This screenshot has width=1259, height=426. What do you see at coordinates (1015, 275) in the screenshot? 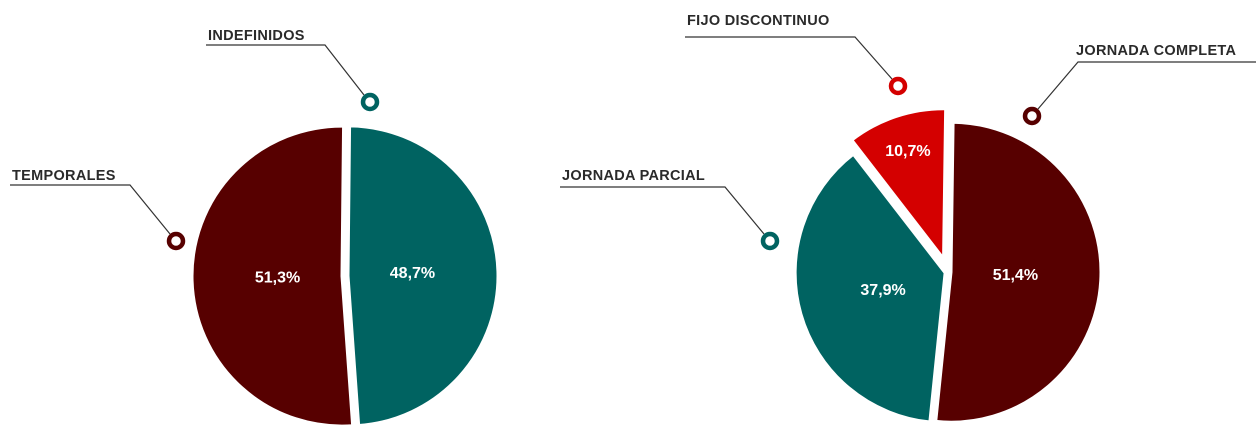
I see `value-label: 51,4%` at bounding box center [1015, 275].